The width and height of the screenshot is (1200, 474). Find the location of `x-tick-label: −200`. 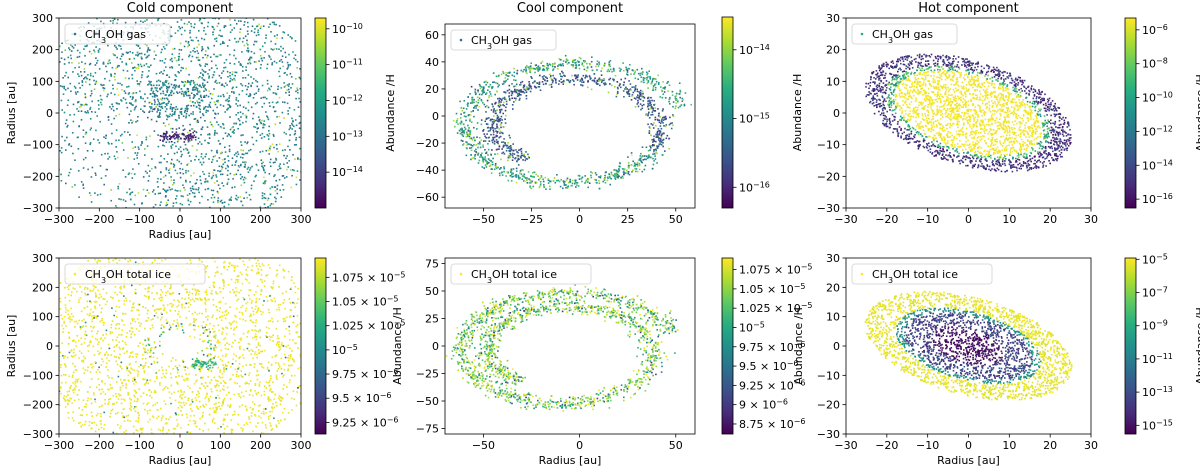

x-tick-label: −200 is located at coordinates (99, 219).